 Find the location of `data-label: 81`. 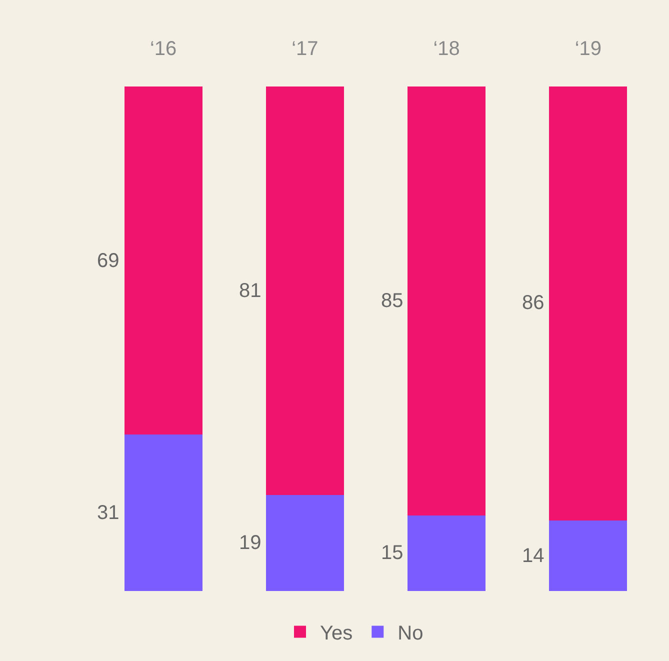

data-label: 81 is located at coordinates (250, 291).